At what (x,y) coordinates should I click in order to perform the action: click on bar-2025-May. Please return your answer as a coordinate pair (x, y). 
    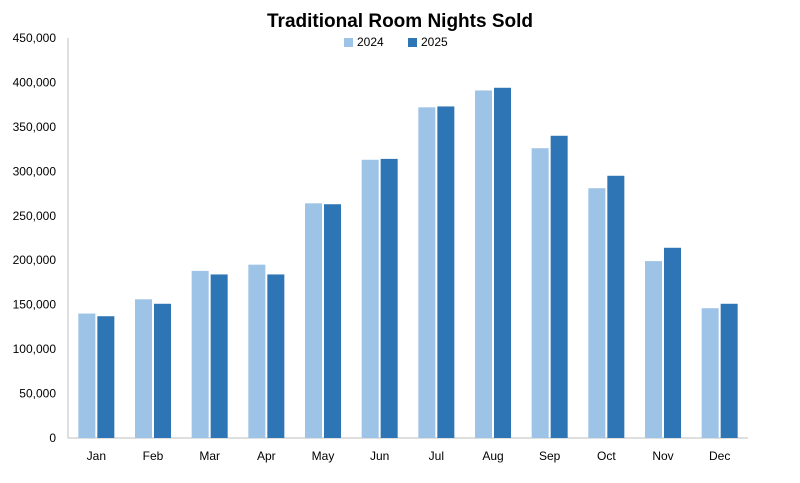
    Looking at the image, I should click on (332, 321).